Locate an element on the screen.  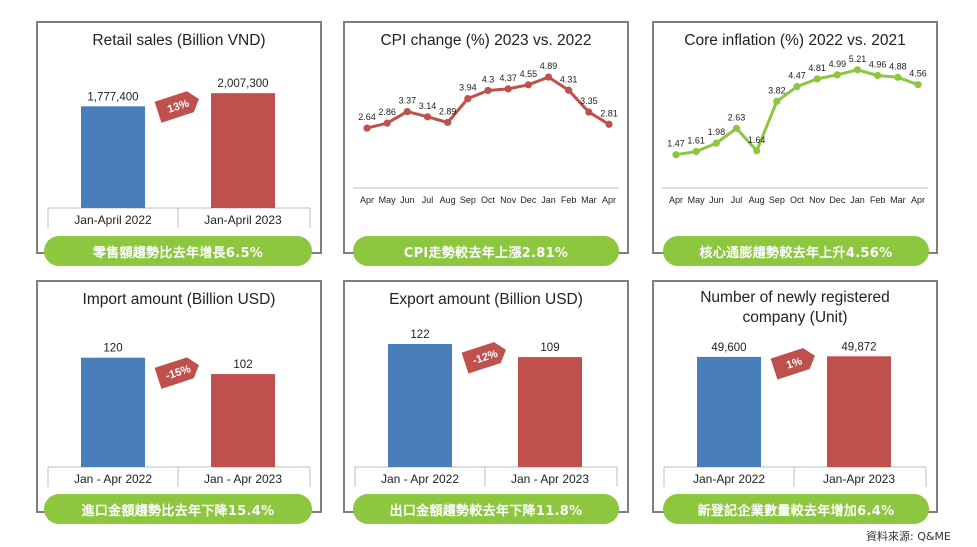
import-amount-caption: 進口金額趨勢比去年下降15.4% is located at coordinates (178, 509).